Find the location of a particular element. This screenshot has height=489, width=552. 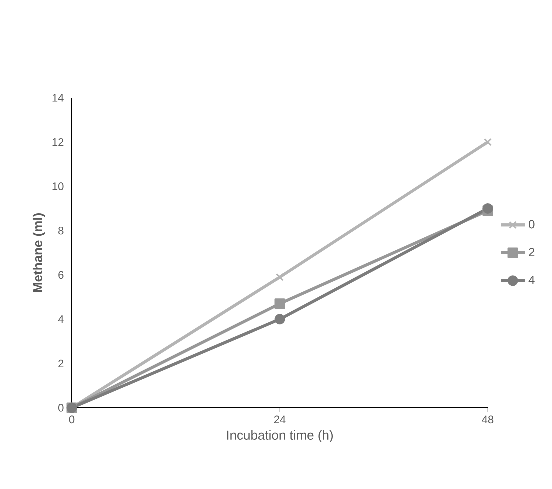

x-tick-label: 48 is located at coordinates (488, 420).